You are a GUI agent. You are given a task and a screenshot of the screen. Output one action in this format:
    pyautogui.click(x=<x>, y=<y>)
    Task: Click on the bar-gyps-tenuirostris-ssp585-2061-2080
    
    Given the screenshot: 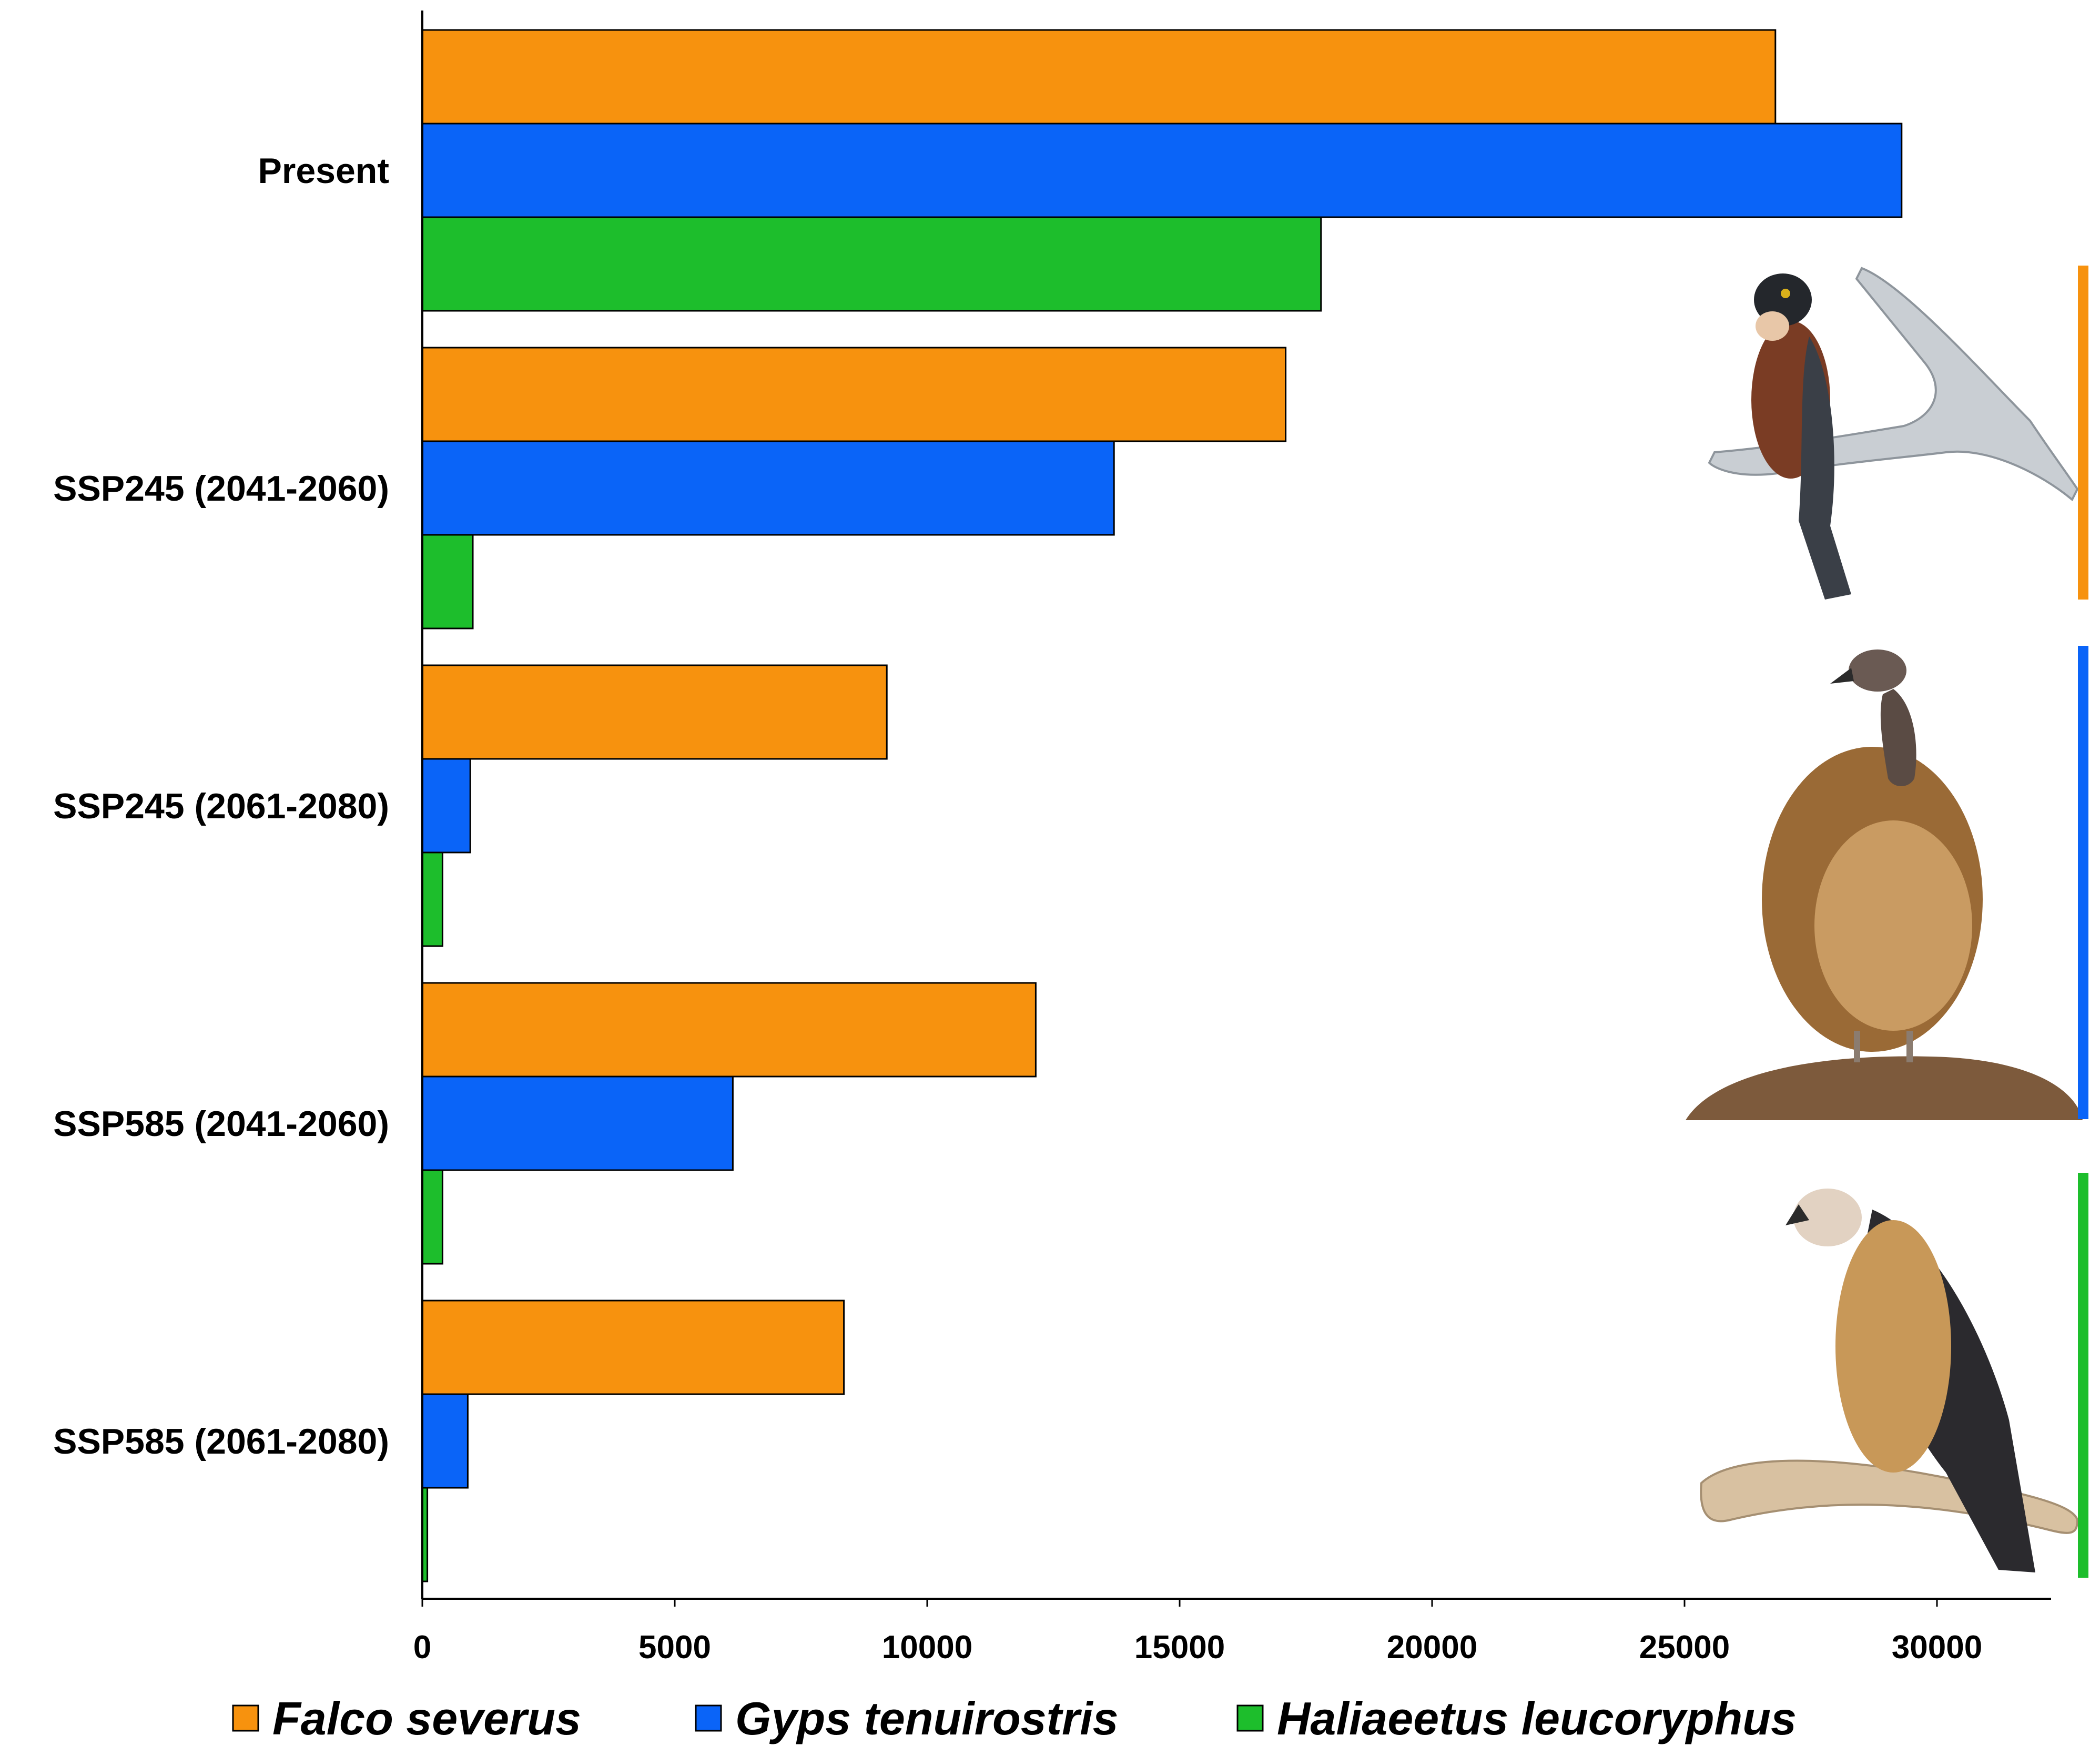 What is the action you would take?
    pyautogui.click(x=445, y=1441)
    